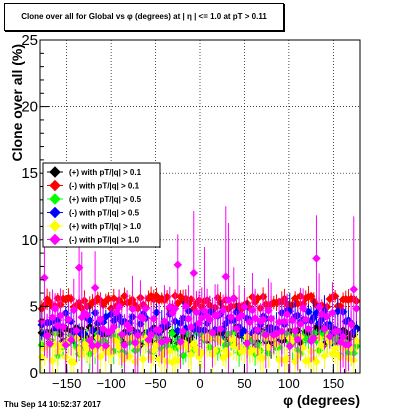 The width and height of the screenshot is (400, 414). Describe the element at coordinates (29, 240) in the screenshot. I see `y-tick-label: 10` at that location.